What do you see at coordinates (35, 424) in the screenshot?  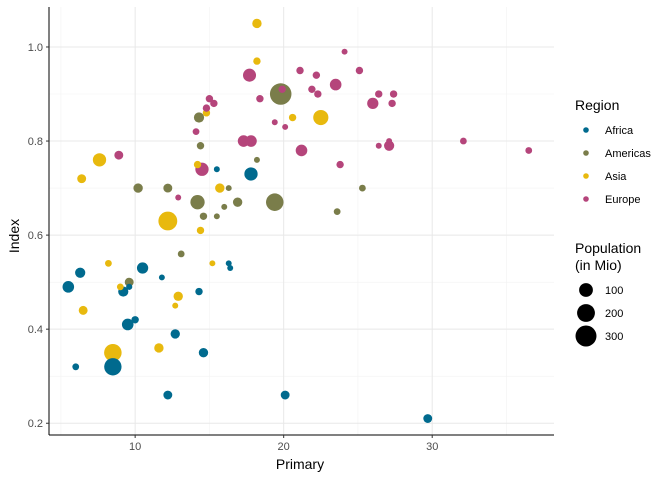 I see `y-tick-label: 0.2` at bounding box center [35, 424].